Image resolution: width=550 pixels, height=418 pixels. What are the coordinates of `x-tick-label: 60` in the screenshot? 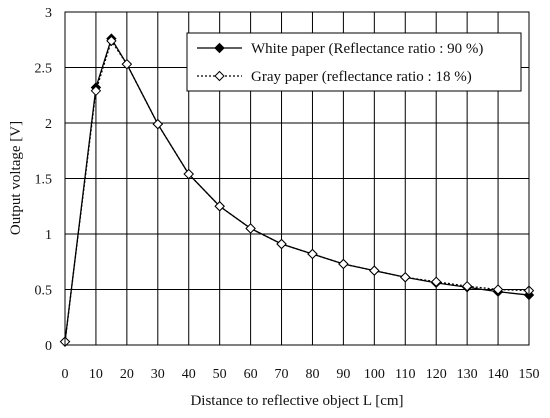 It's located at (251, 374).